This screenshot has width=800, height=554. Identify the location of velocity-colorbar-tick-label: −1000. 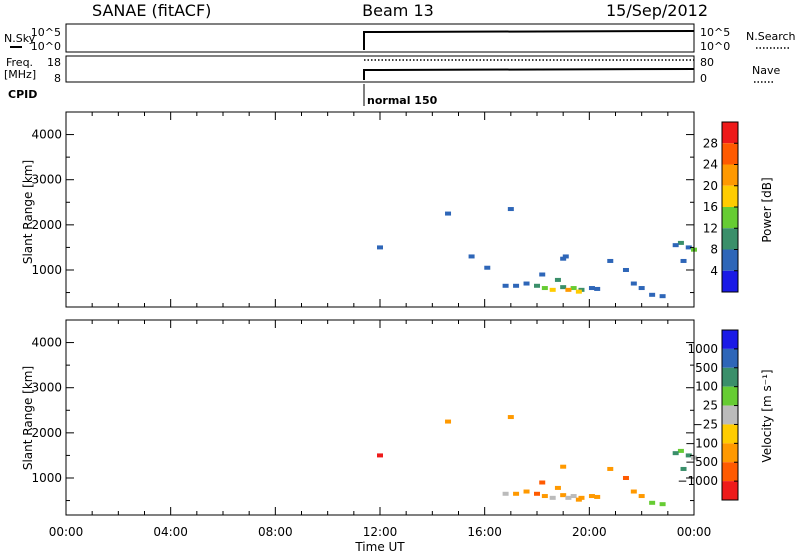
(697, 481).